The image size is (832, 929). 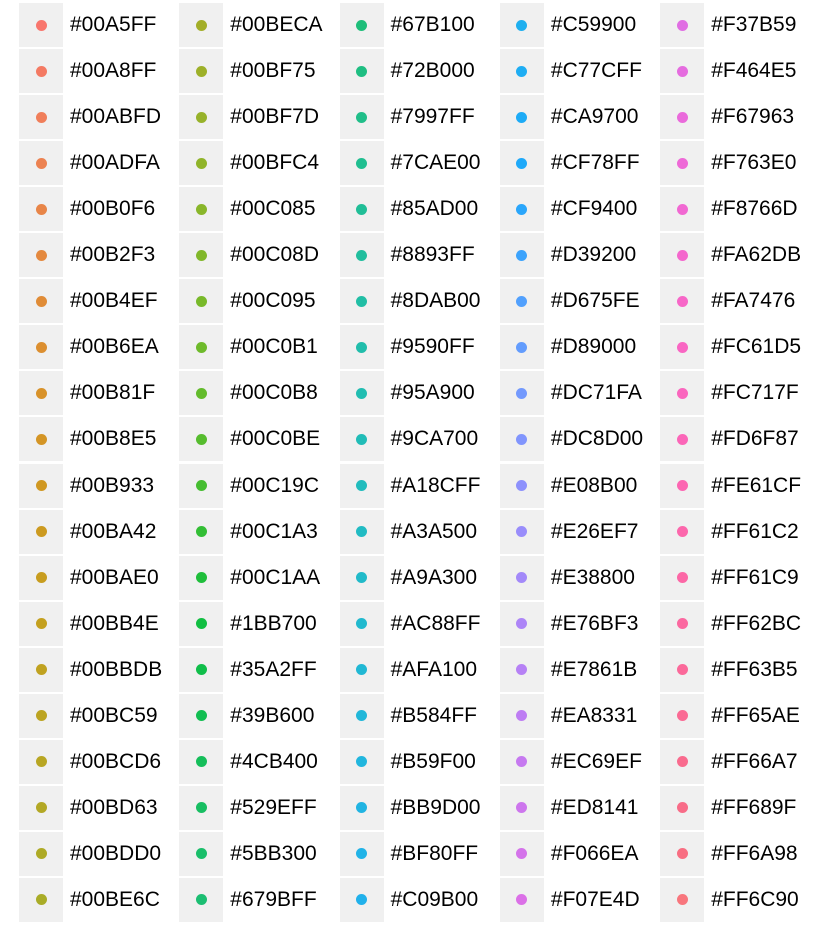 I want to click on legend-label: #00BFC4, so click(x=275, y=163).